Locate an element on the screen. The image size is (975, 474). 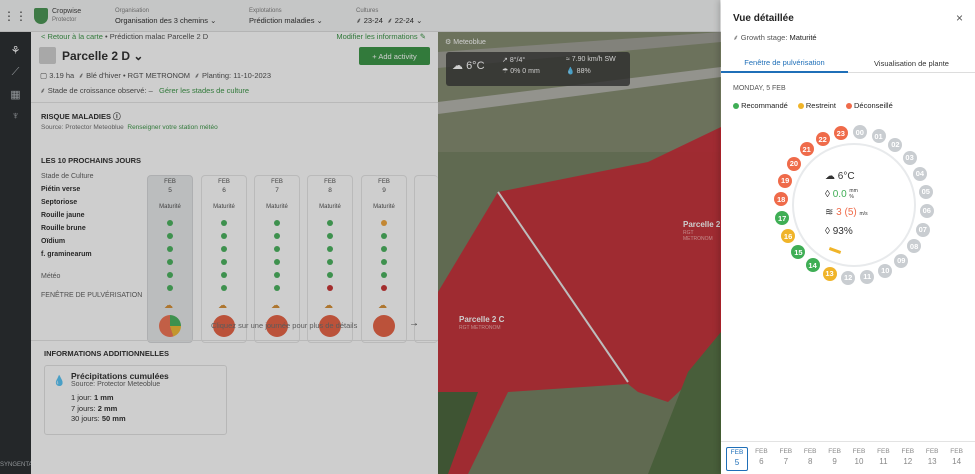
hour-badge: 10 is located at coordinates (885, 270).